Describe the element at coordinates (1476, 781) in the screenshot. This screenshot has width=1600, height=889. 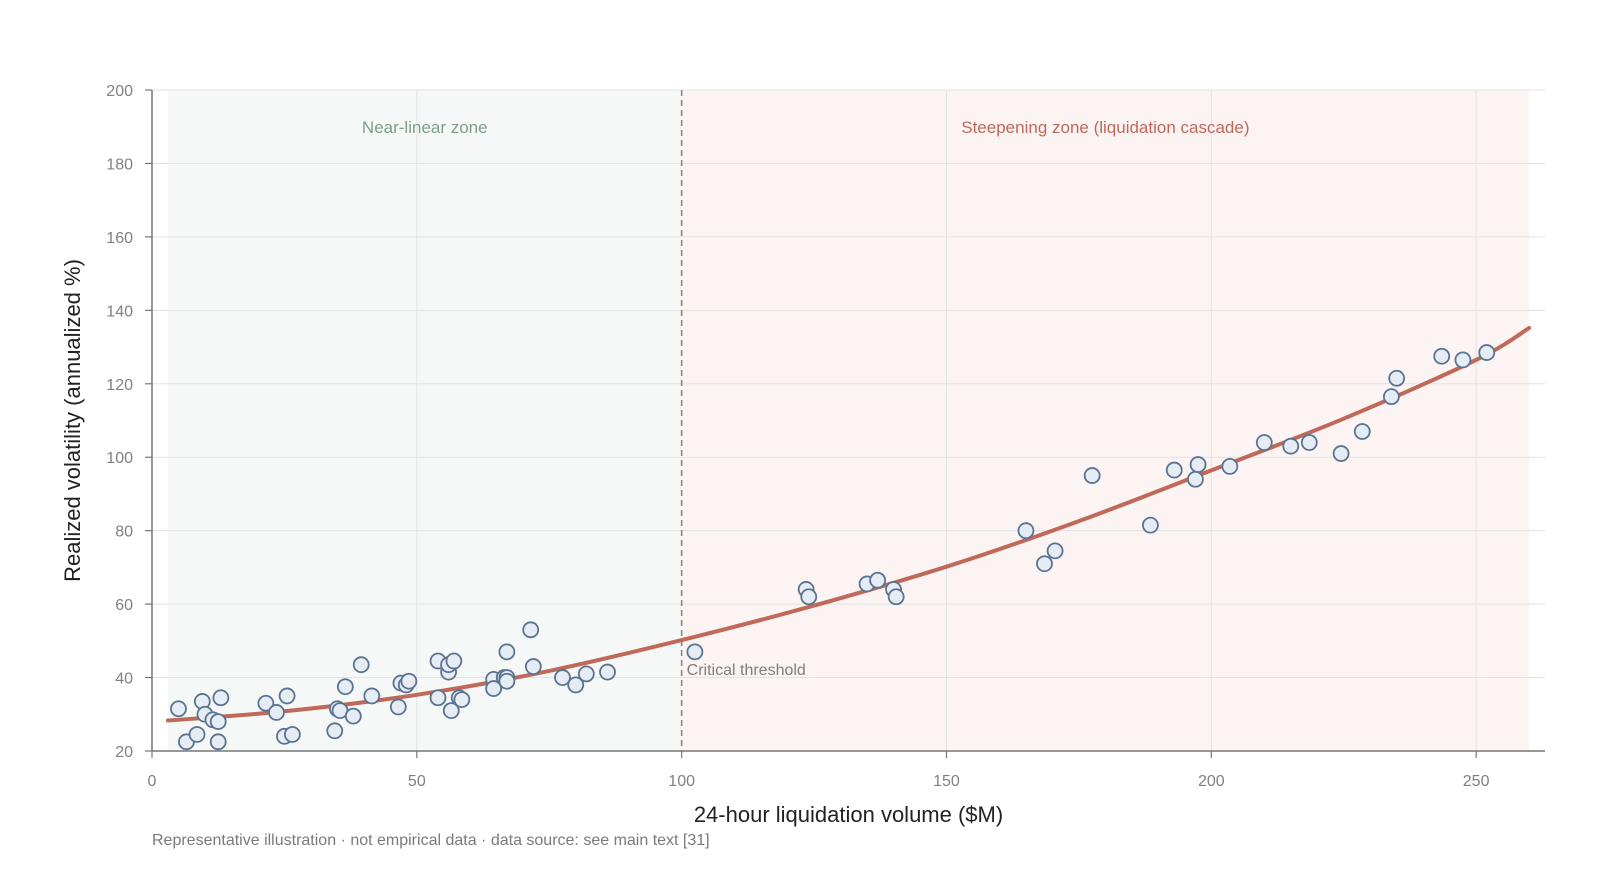
I see `x-tick-label-5: 250` at that location.